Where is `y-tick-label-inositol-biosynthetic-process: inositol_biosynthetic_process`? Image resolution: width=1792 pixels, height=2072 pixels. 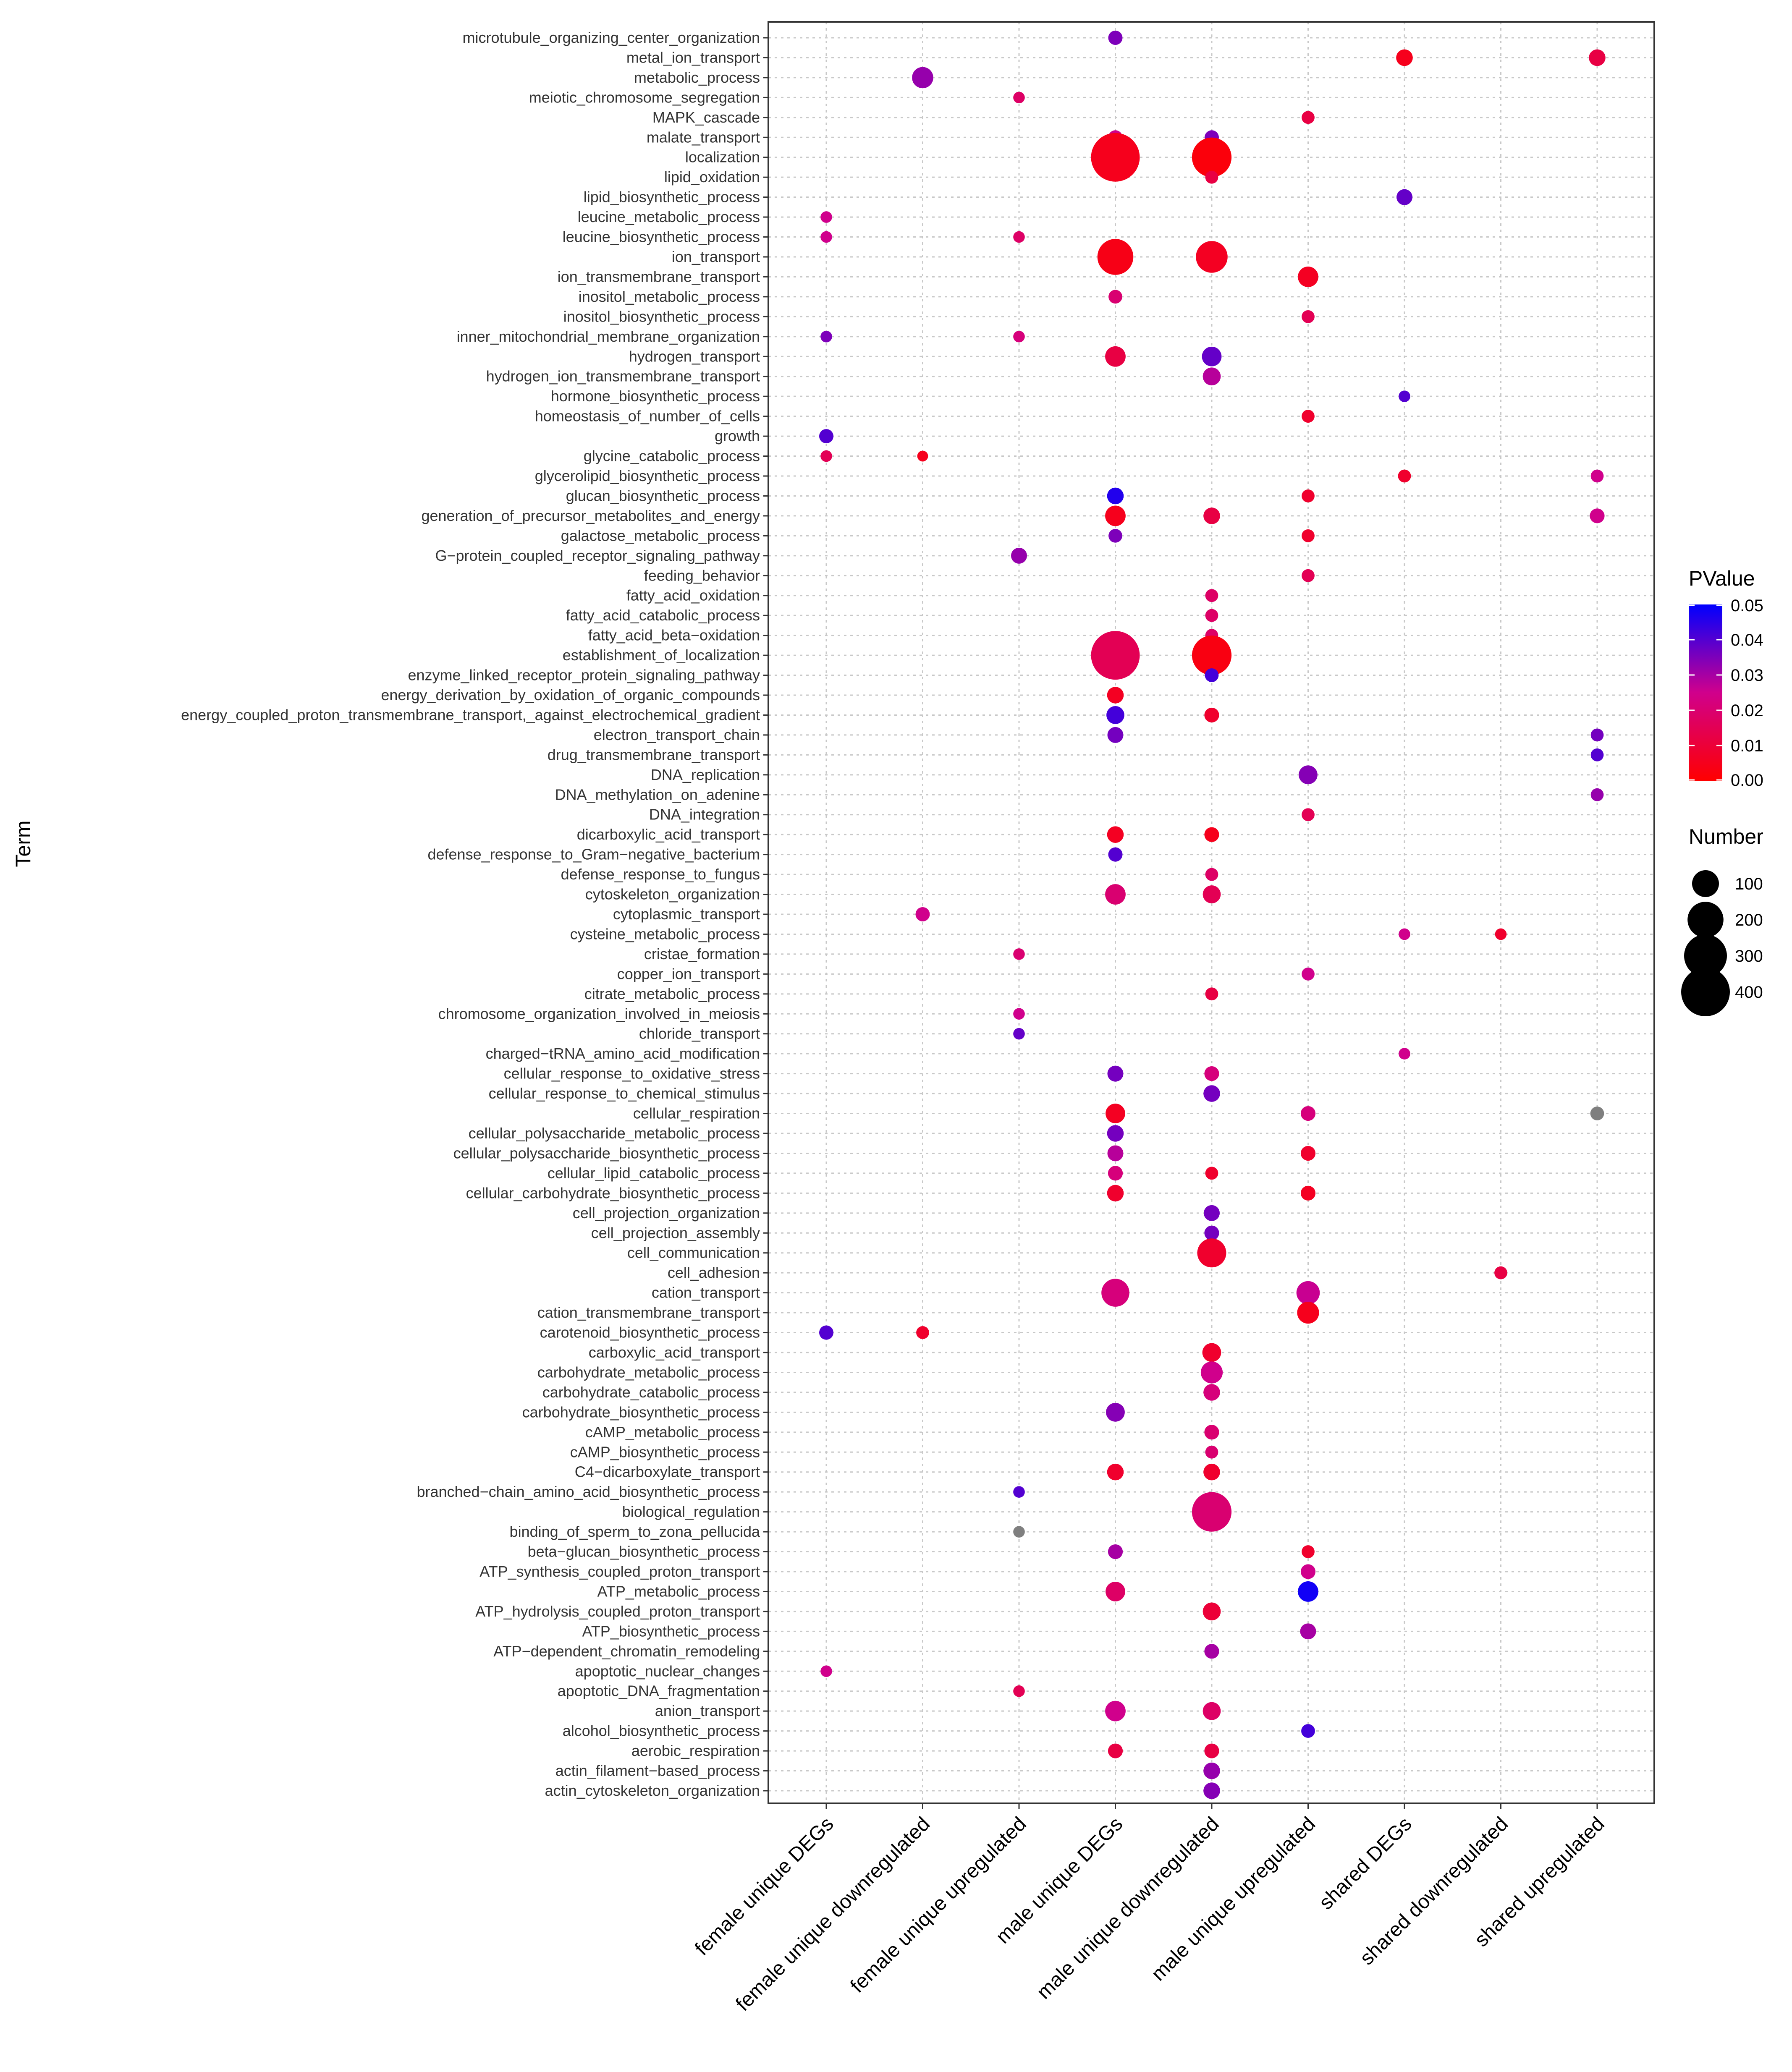
y-tick-label-inositol-biosynthetic-process: inositol_biosynthetic_process is located at coordinates (661, 316).